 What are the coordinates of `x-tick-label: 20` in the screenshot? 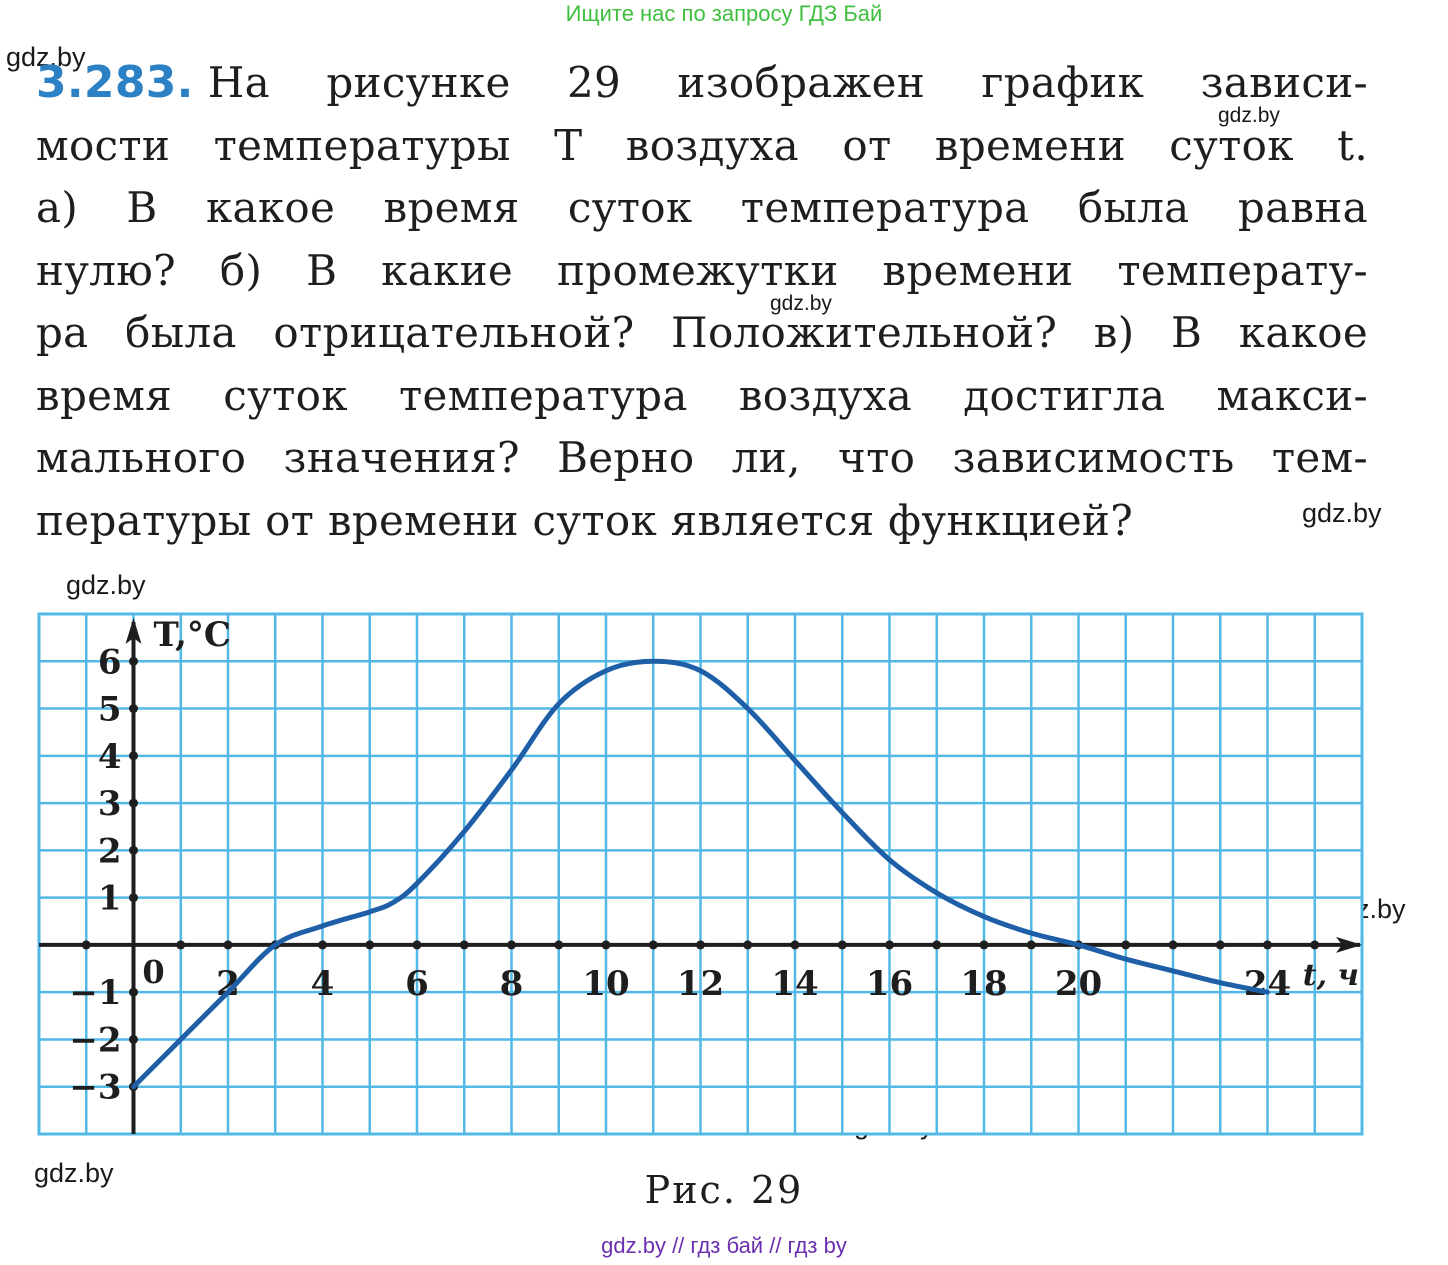 It's located at (1078, 984).